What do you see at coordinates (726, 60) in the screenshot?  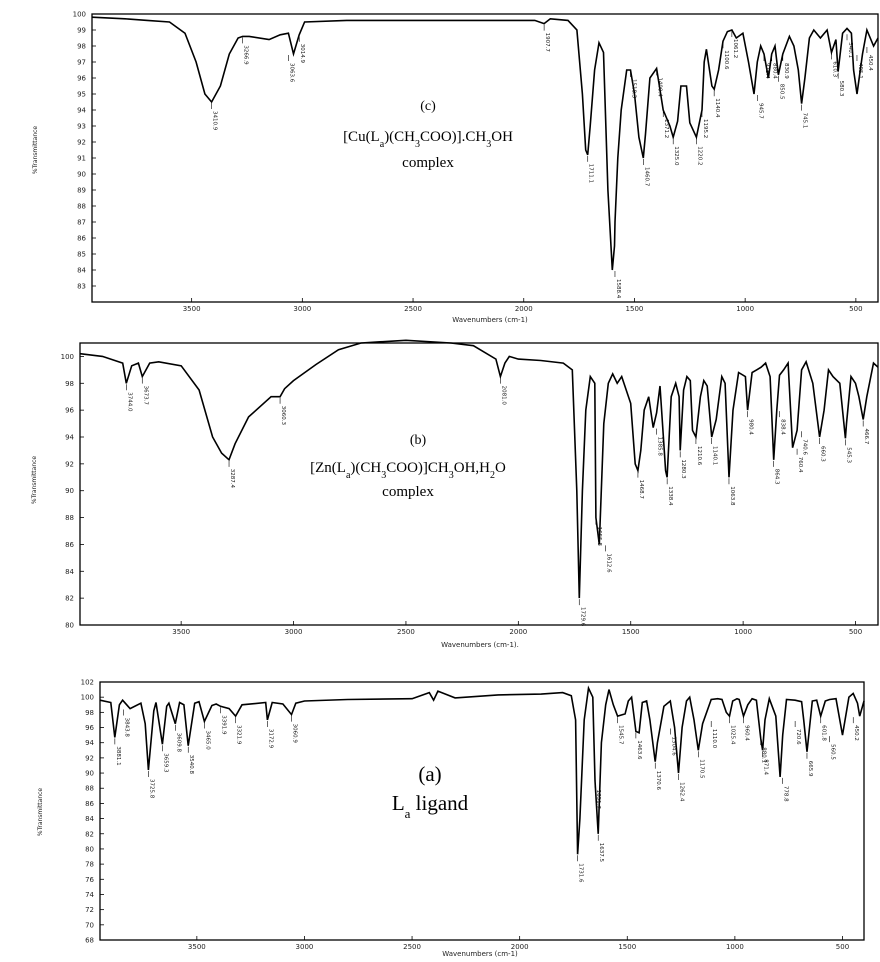 I see `panel-c-peak-label: 1100.6` at bounding box center [726, 60].